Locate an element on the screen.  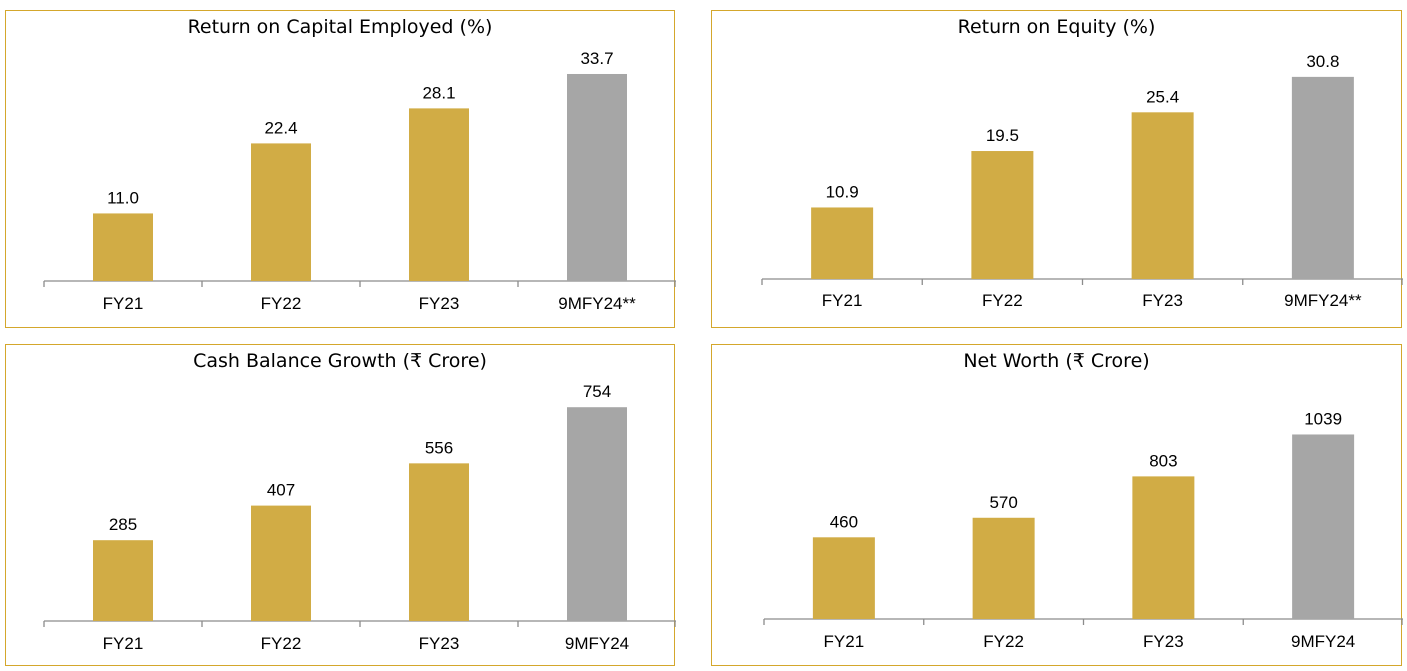
data-label: 1039 is located at coordinates (1323, 418).